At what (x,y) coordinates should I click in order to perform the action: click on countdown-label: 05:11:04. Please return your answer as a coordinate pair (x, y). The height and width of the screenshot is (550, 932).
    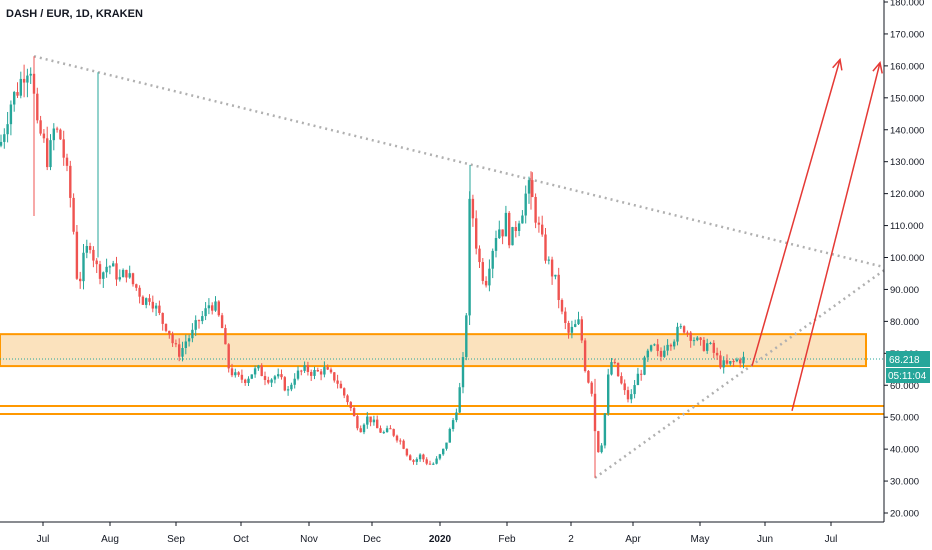
    Looking at the image, I should click on (907, 376).